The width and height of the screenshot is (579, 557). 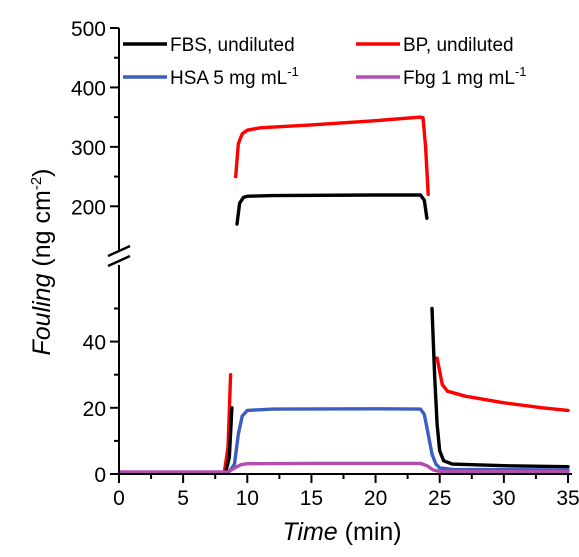 I want to click on y-tick-label-40: 40, so click(x=94, y=343).